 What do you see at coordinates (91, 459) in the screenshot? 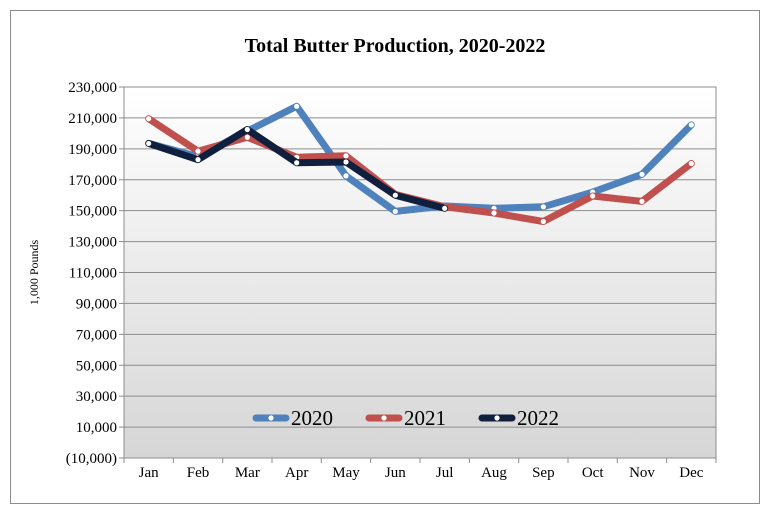
I see `y-tick-label: (10,000)` at bounding box center [91, 459].